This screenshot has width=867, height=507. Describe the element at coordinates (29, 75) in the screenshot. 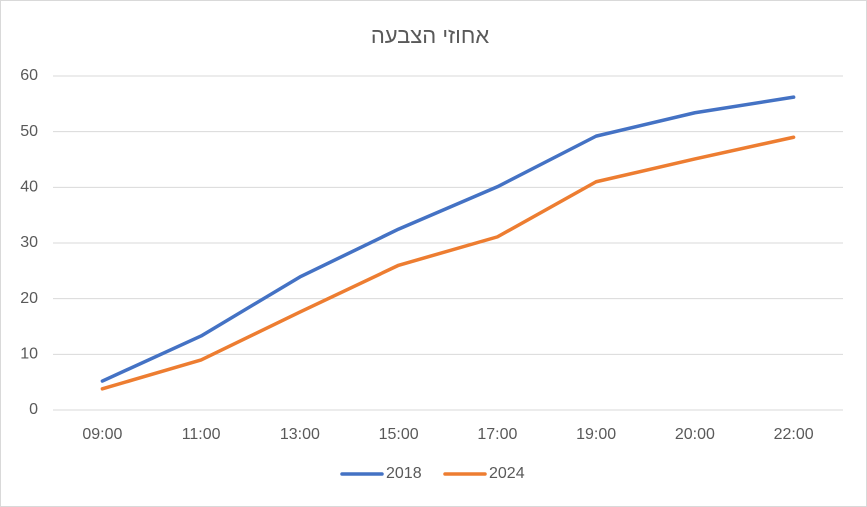

I see `y-tick-label: 60` at that location.